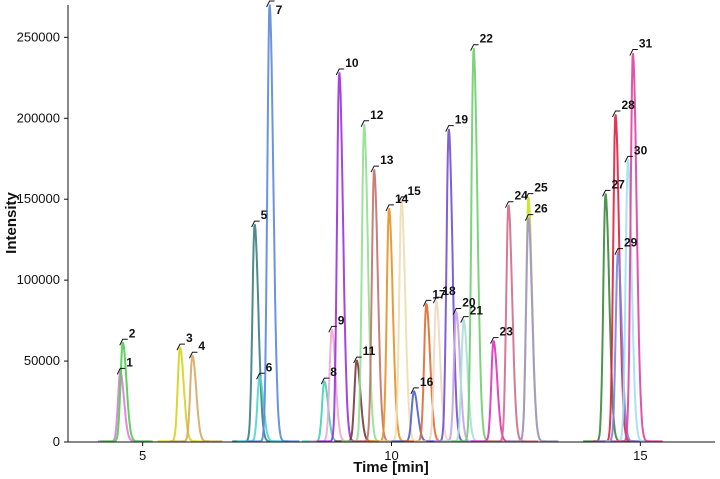 This screenshot has height=479, width=720. I want to click on x-tick-label: 10, so click(391, 455).